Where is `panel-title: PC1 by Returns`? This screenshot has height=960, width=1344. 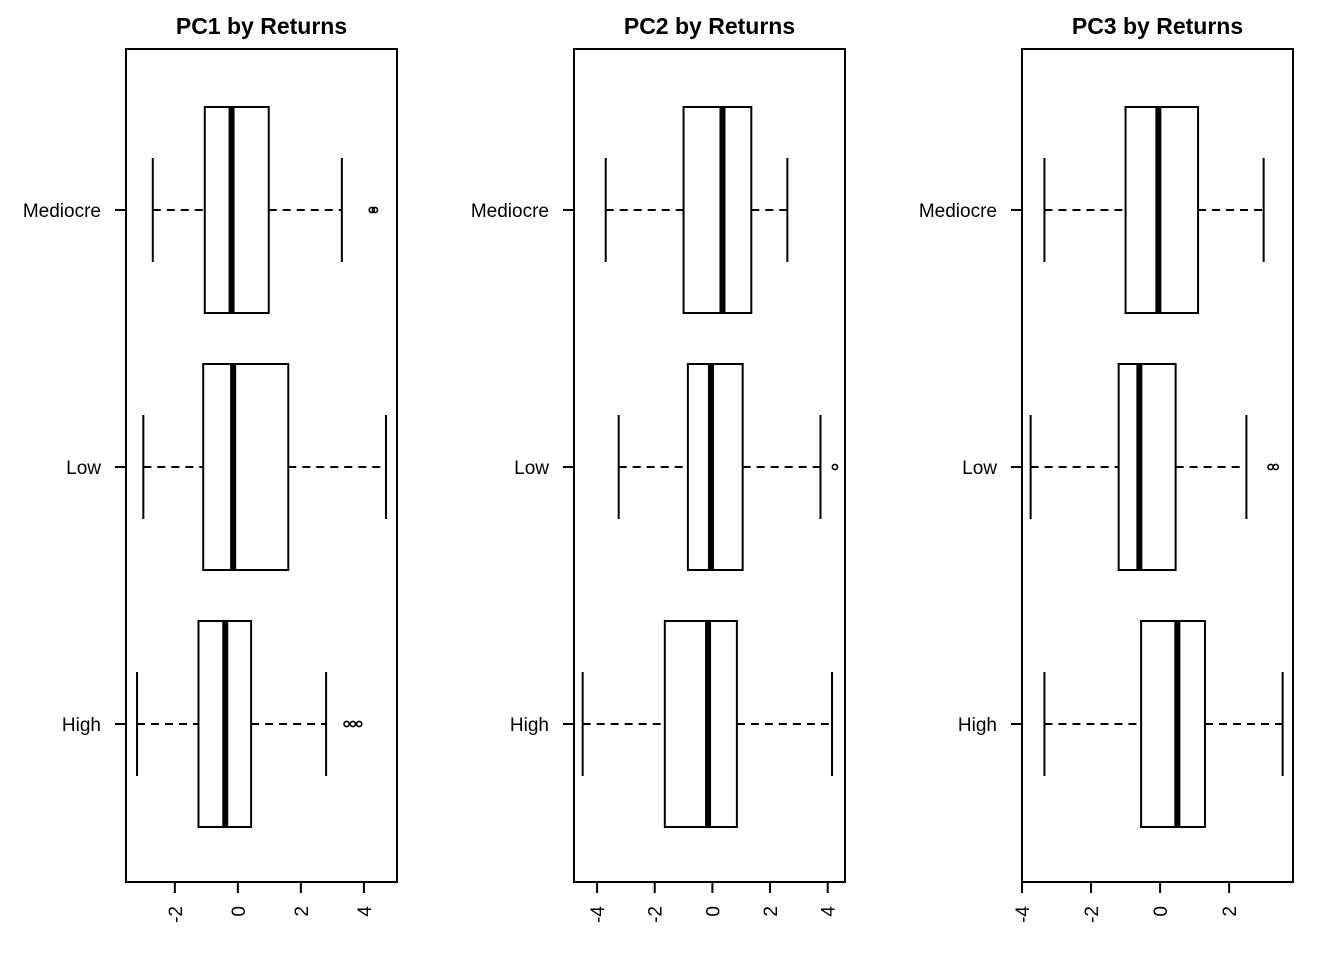
panel-title: PC1 by Returns is located at coordinates (261, 26).